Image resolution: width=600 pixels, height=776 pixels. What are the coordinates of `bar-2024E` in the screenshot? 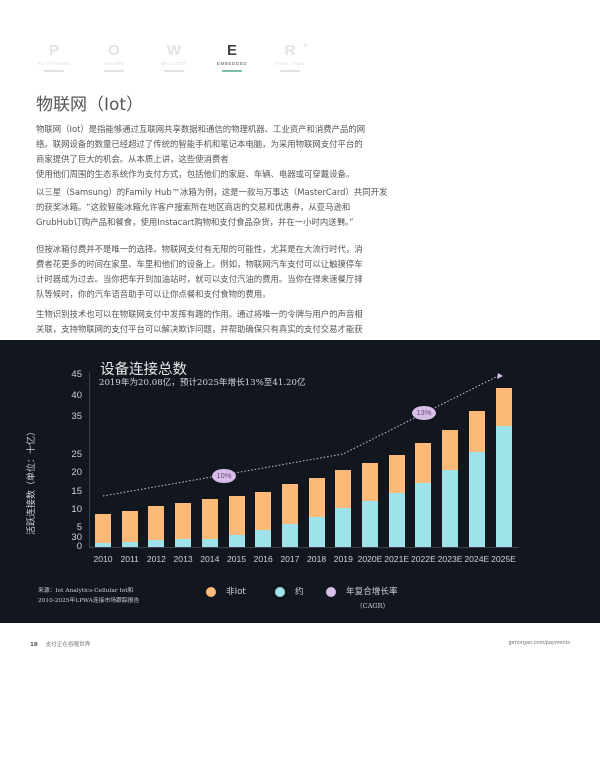 It's located at (476, 479).